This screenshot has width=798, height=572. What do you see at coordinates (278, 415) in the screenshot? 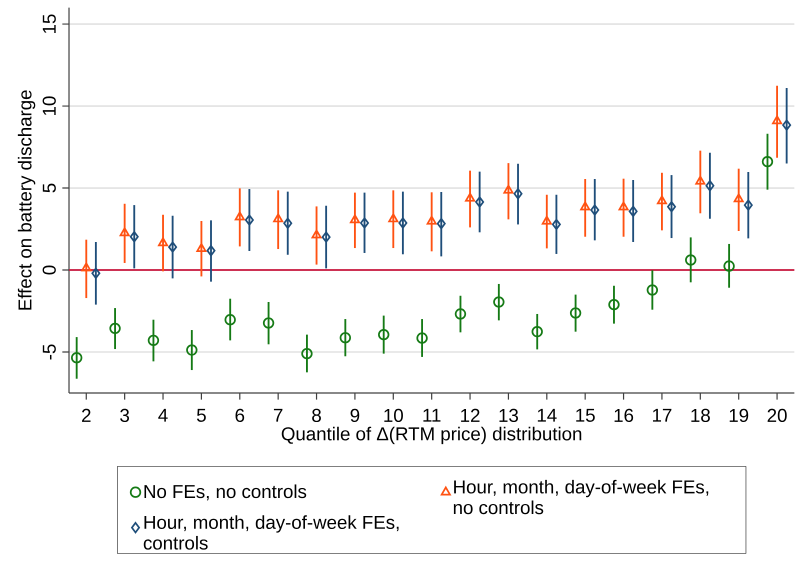
I see `x-tick-label: 7` at bounding box center [278, 415].